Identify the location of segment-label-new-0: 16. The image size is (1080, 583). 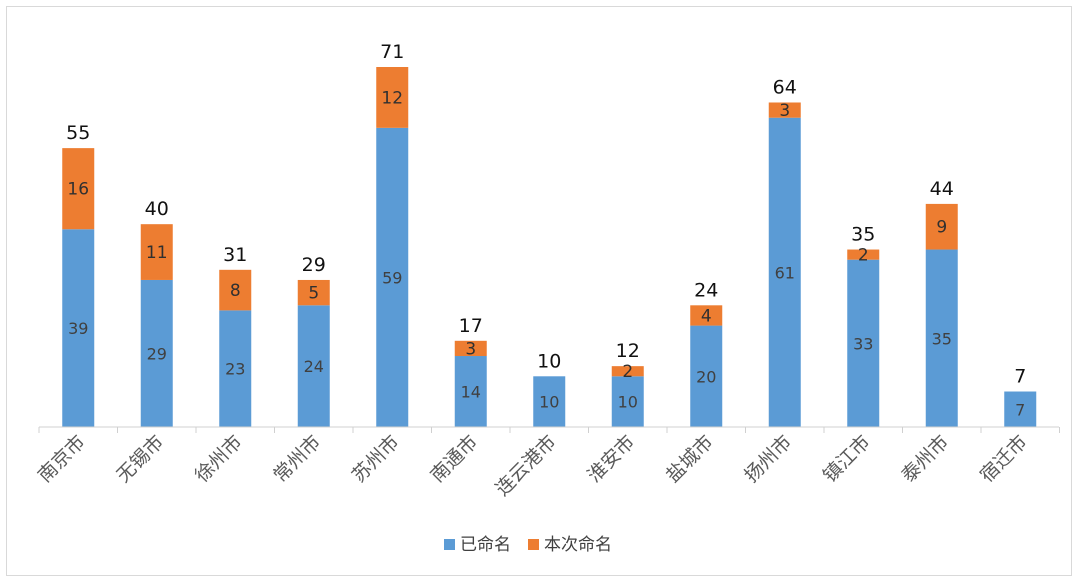
(78, 190).